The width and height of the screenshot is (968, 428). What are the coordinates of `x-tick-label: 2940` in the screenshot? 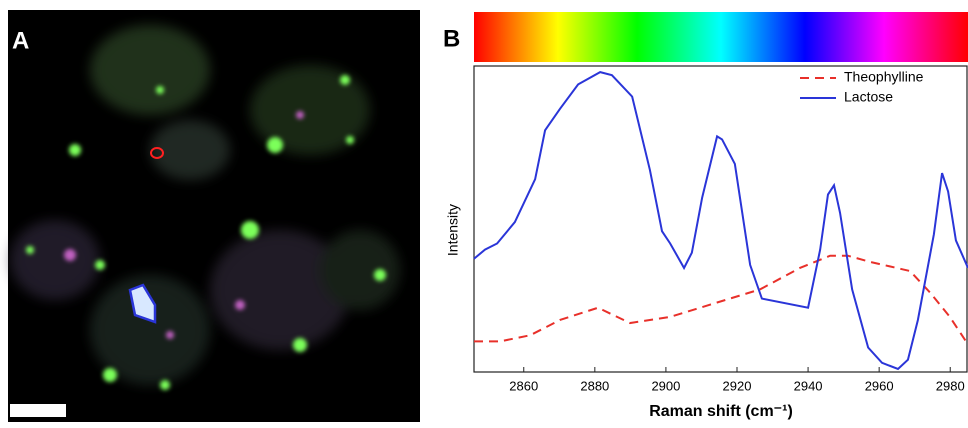 It's located at (808, 385).